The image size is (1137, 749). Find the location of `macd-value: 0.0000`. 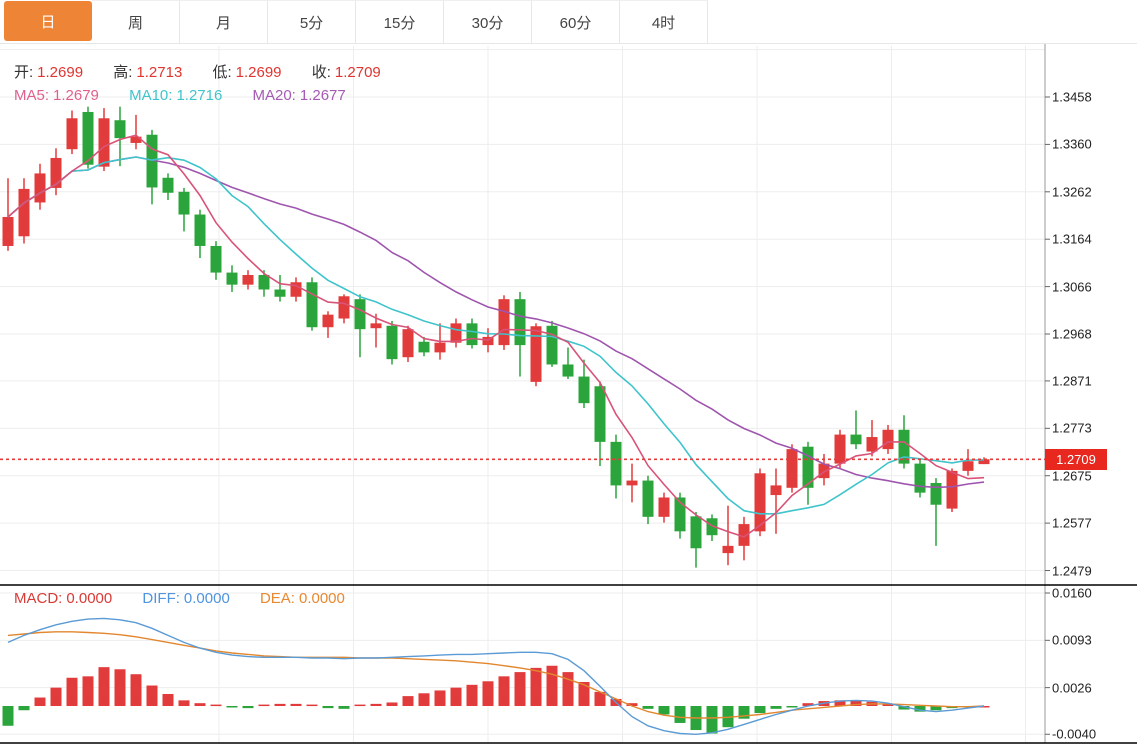

macd-value: 0.0000 is located at coordinates (89, 598).